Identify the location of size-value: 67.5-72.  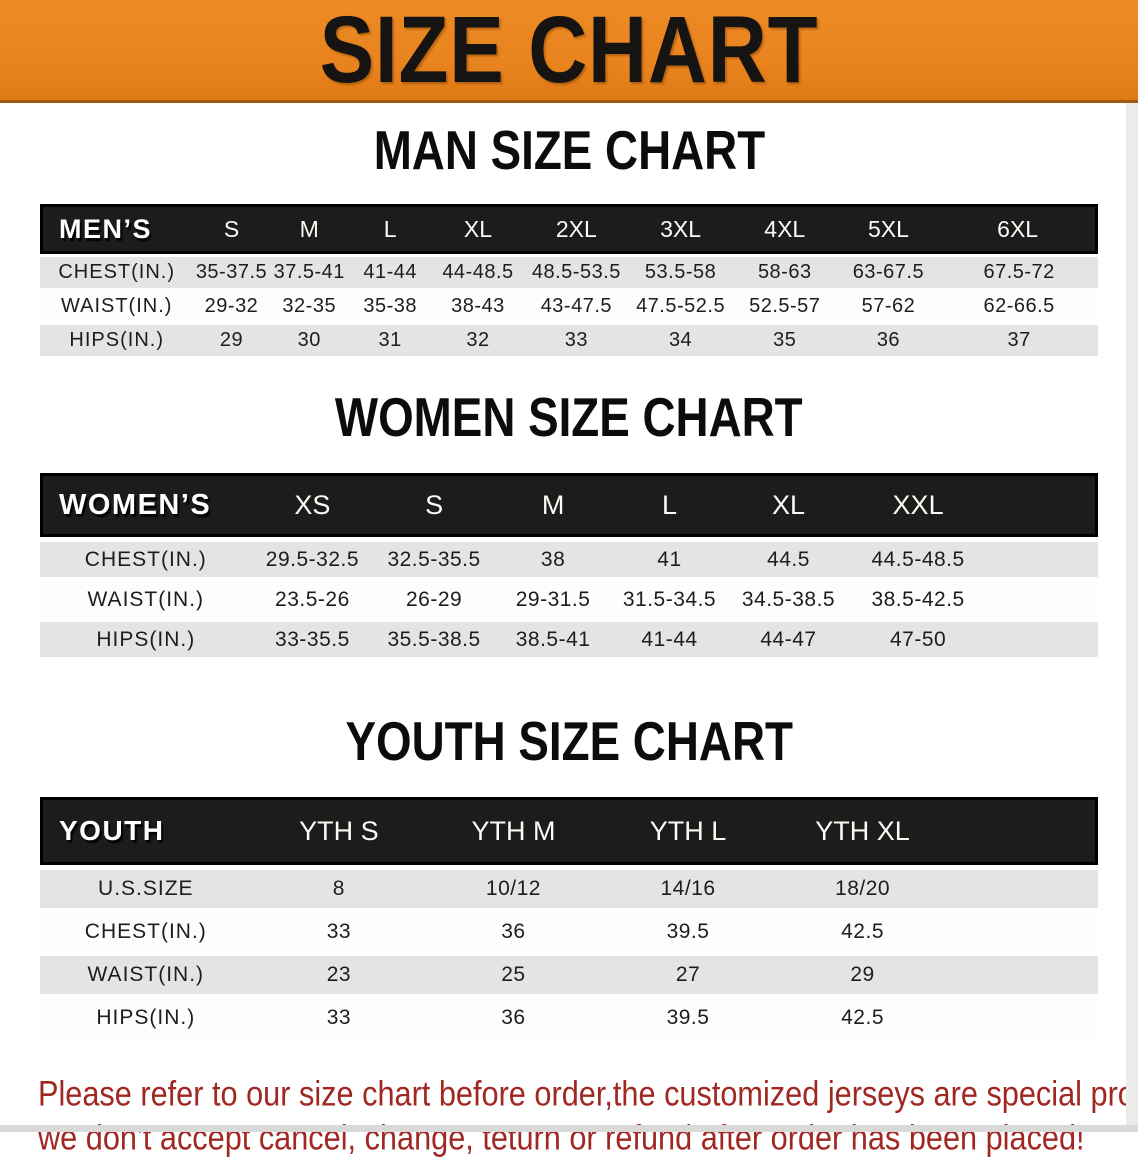
(1019, 272).